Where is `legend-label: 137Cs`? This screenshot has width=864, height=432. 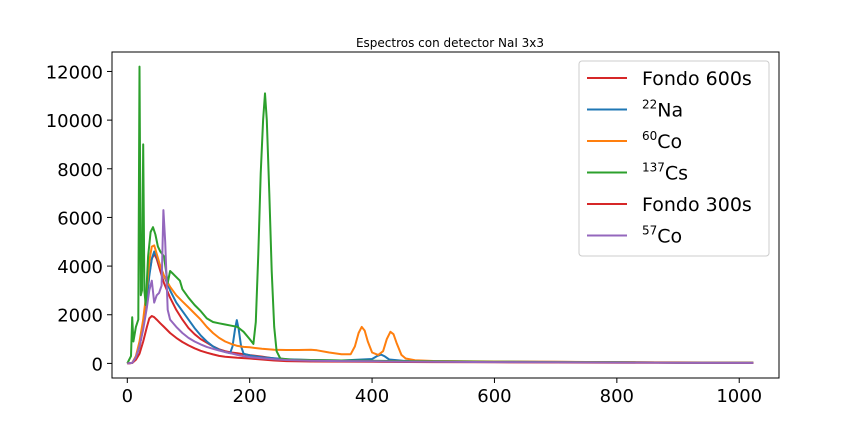
legend-label: 137Cs is located at coordinates (665, 173).